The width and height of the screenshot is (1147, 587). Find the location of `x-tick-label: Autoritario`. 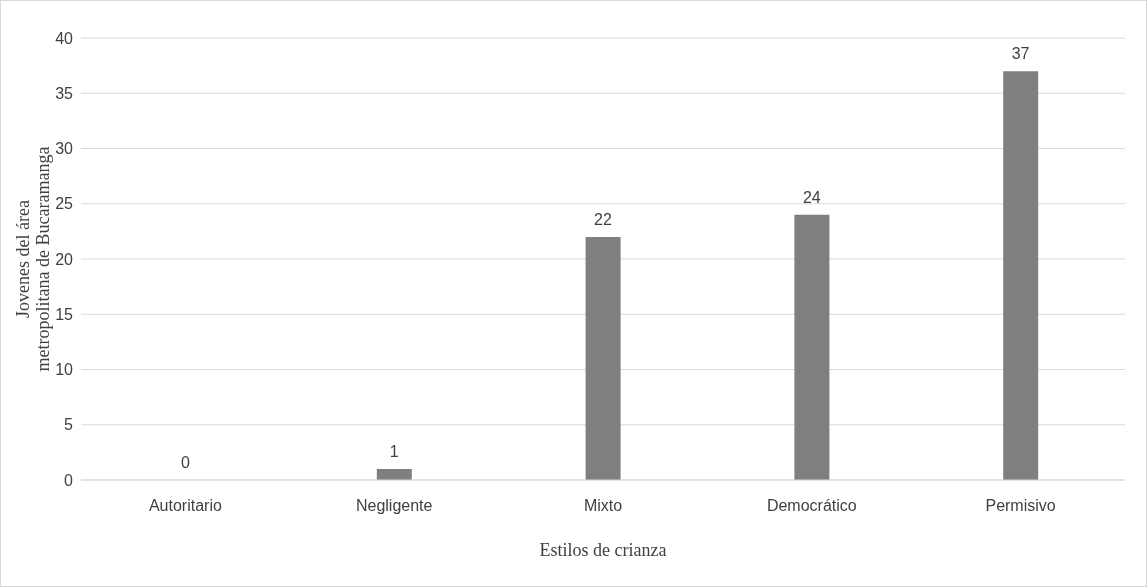

x-tick-label: Autoritario is located at coordinates (185, 506).